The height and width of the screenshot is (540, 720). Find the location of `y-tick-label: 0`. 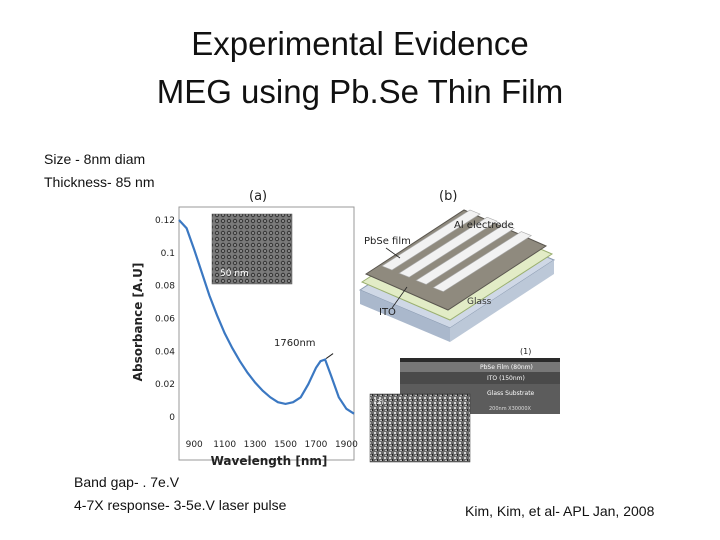

y-tick-label: 0 is located at coordinates (172, 418).